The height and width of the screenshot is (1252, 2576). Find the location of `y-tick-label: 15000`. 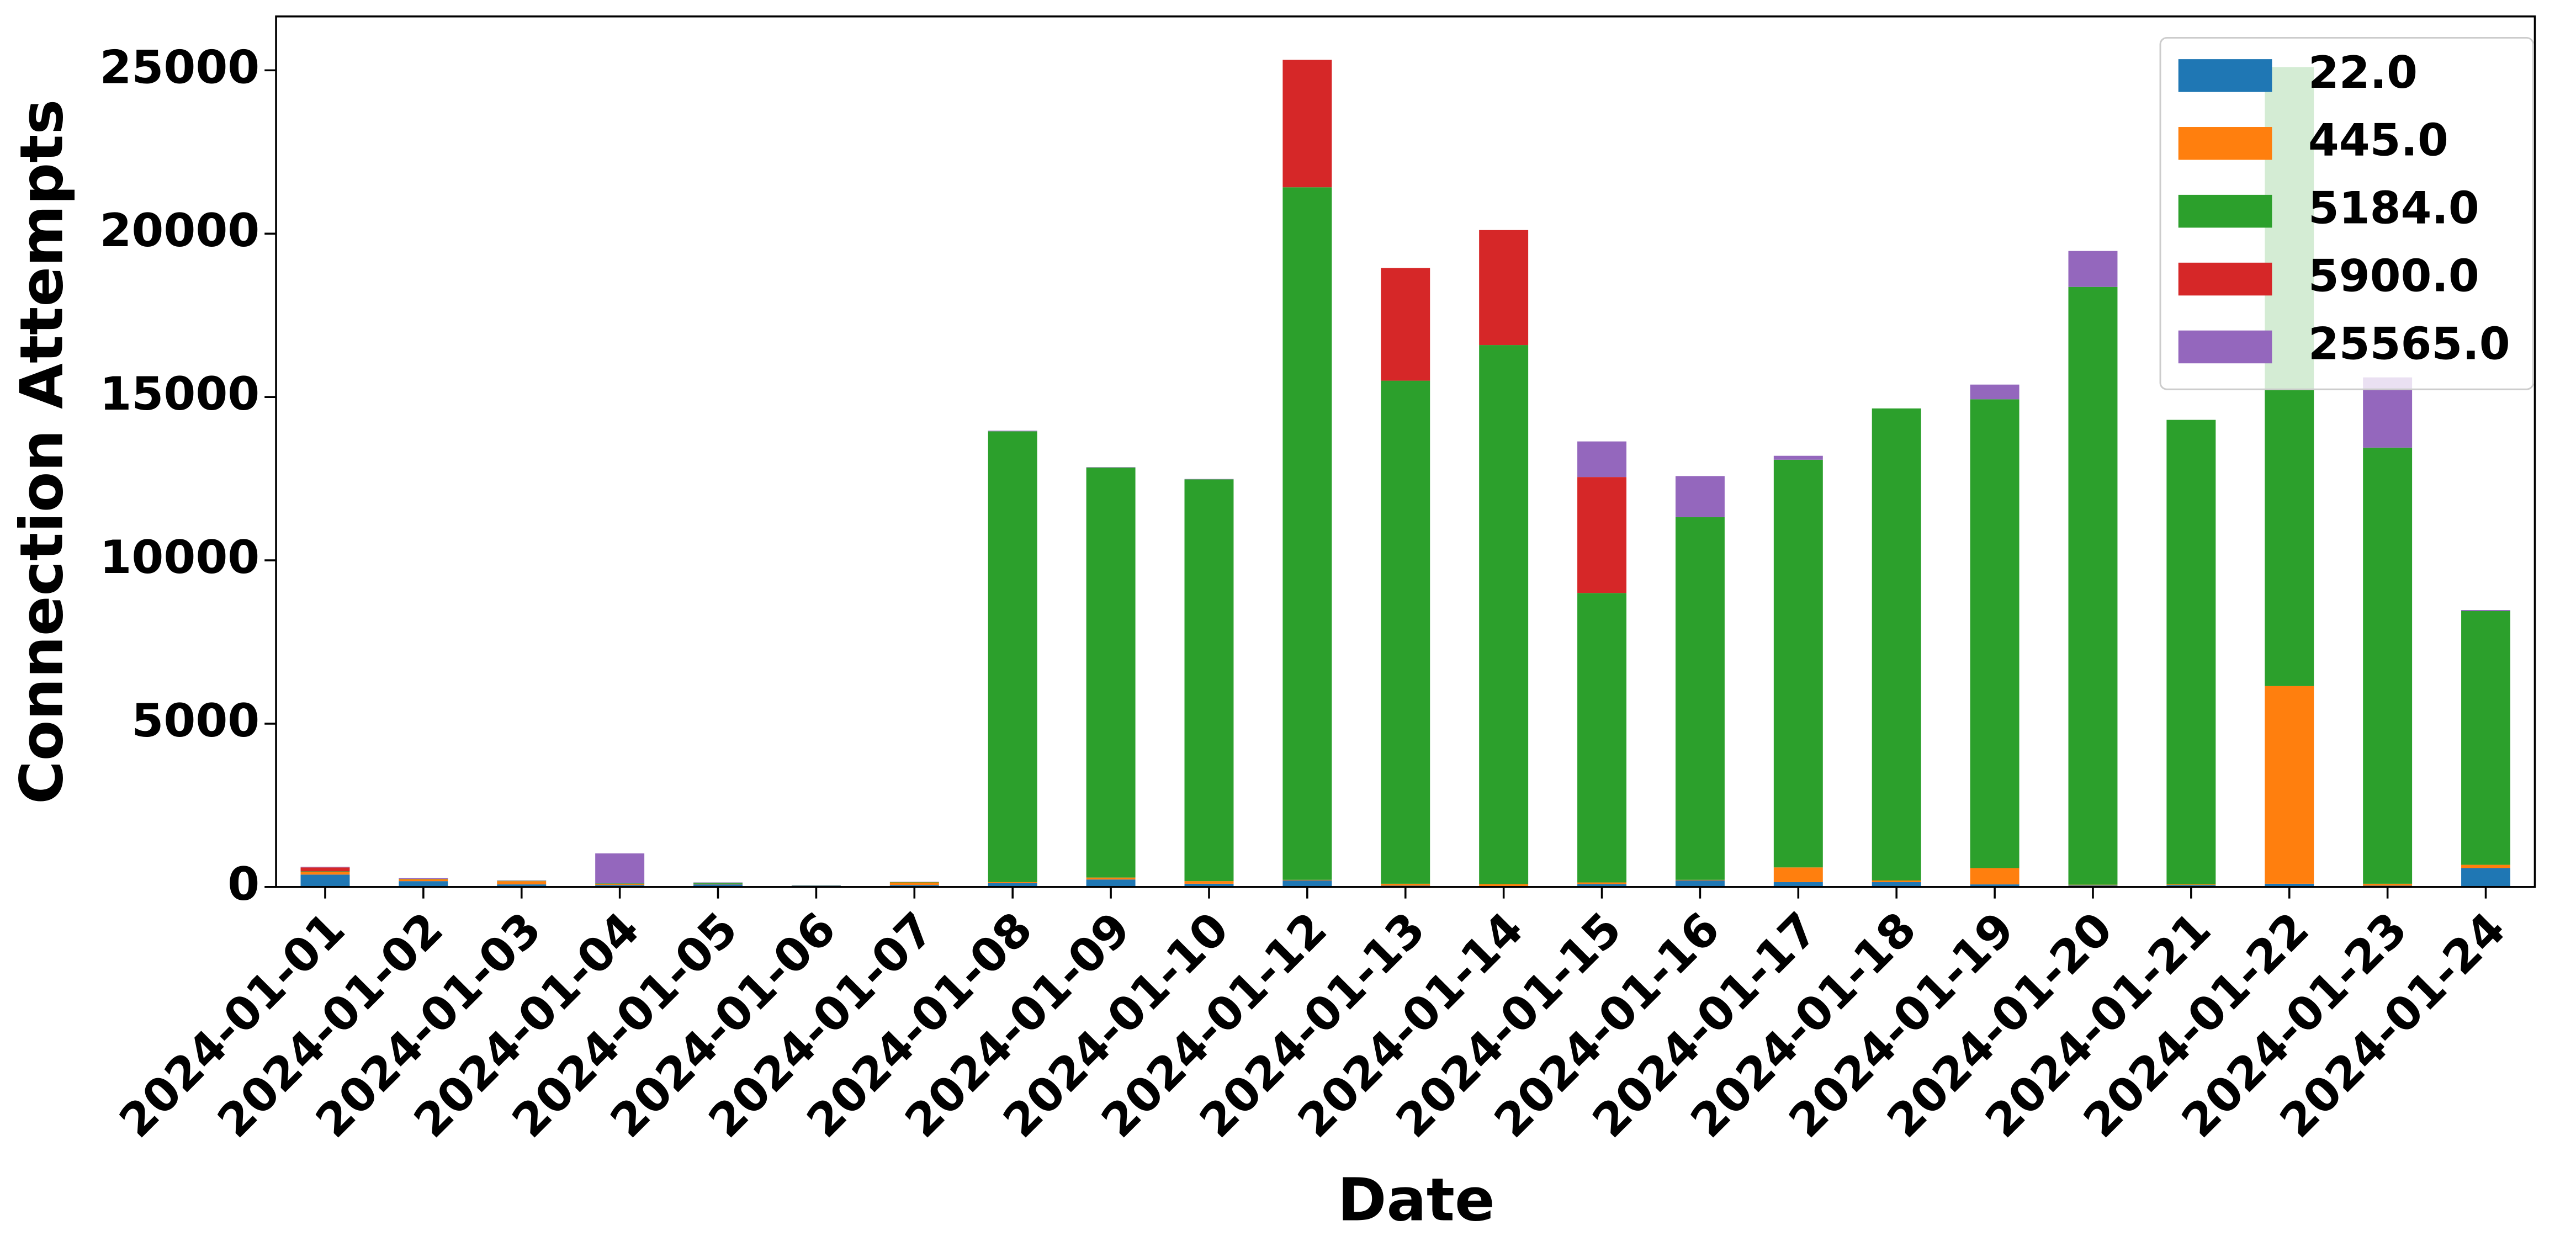

y-tick-label: 15000 is located at coordinates (179, 394).